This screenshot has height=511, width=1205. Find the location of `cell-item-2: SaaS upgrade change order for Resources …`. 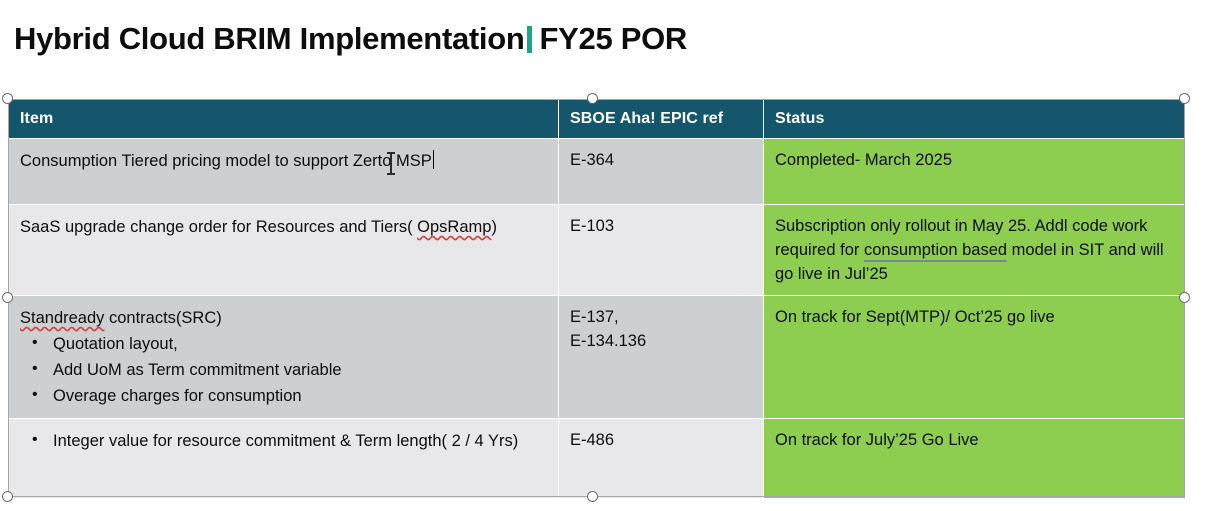

cell-item-2: SaaS upgrade change order for Resources … is located at coordinates (283, 250).